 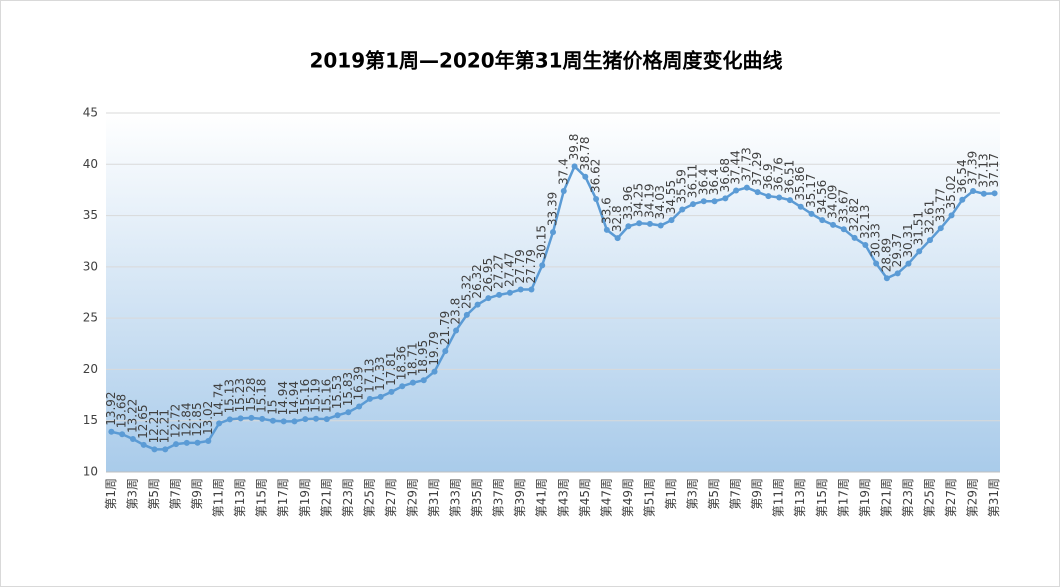 I want to click on value-label: 28.89, so click(x=886, y=255).